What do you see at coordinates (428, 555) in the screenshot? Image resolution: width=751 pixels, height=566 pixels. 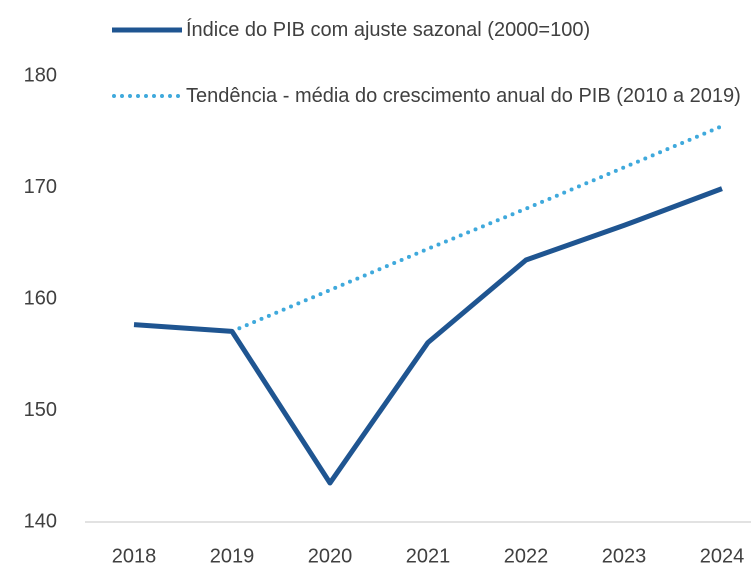 I see `x-tick-label: 2021` at bounding box center [428, 555].